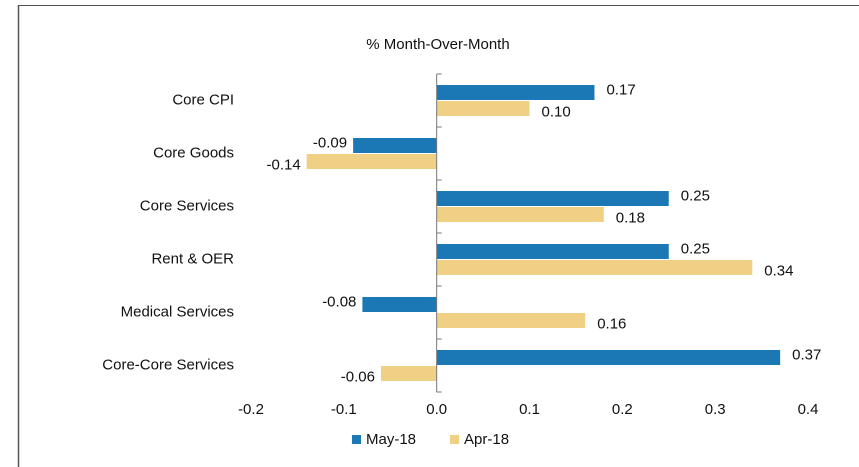 The width and height of the screenshot is (859, 467). What do you see at coordinates (630, 217) in the screenshot?
I see `value-label: 0.18` at bounding box center [630, 217].